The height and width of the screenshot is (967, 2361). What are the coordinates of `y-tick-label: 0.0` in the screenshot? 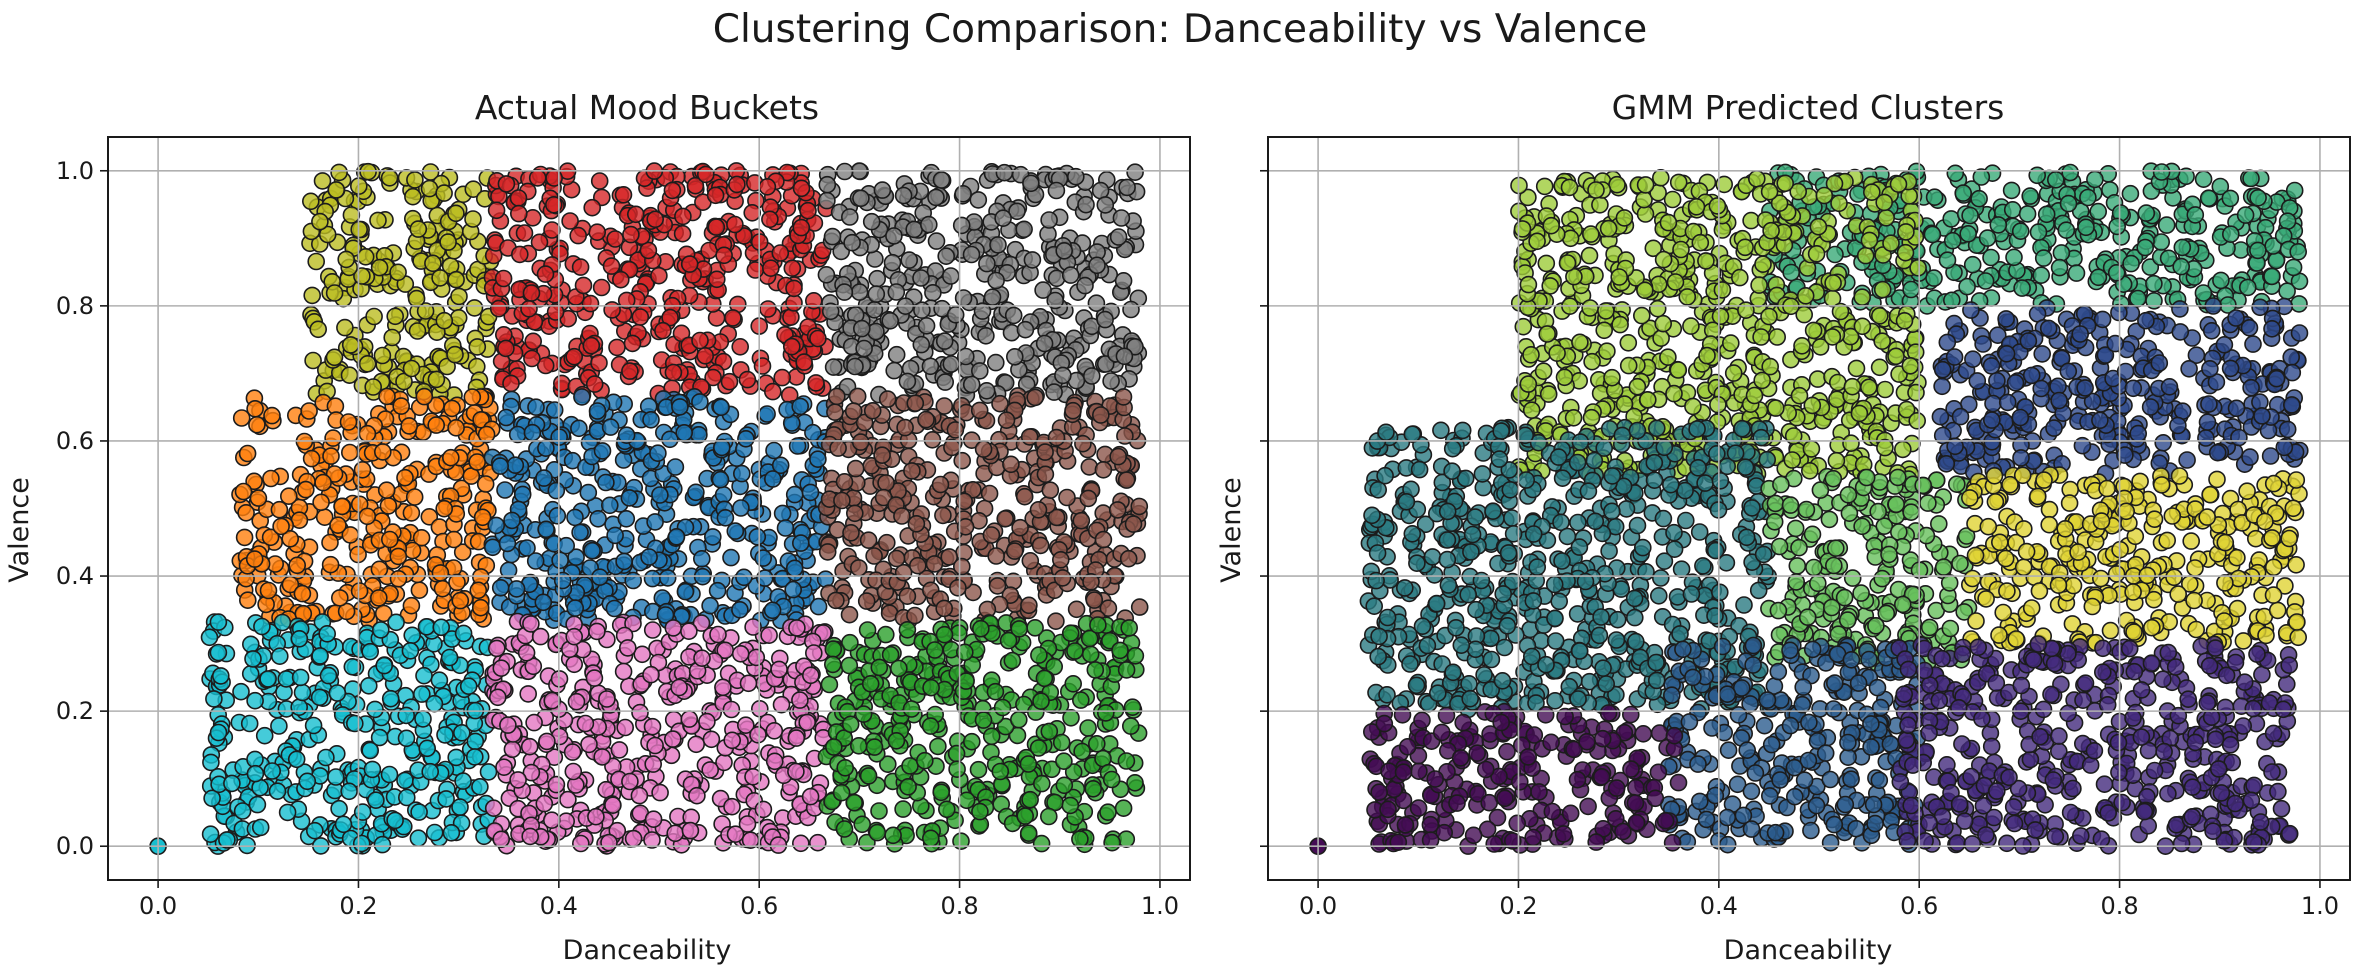 It's located at (75, 846).